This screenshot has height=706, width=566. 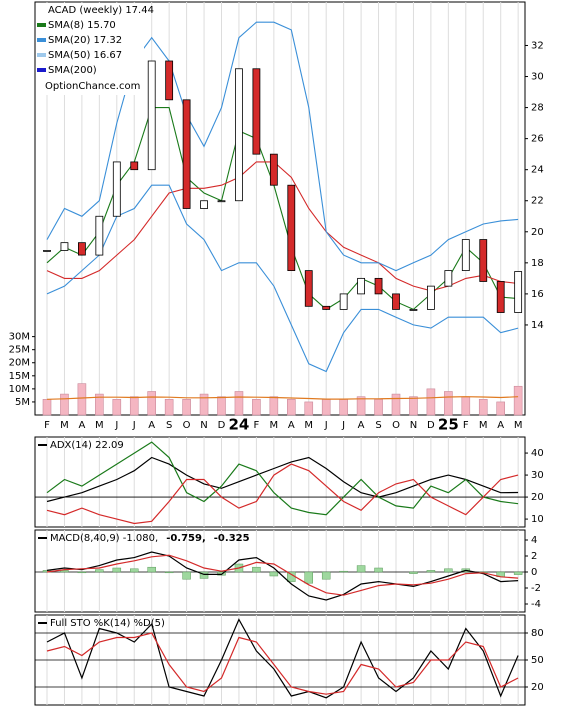 I want to click on y-tick-label: 30M, so click(x=19, y=337).